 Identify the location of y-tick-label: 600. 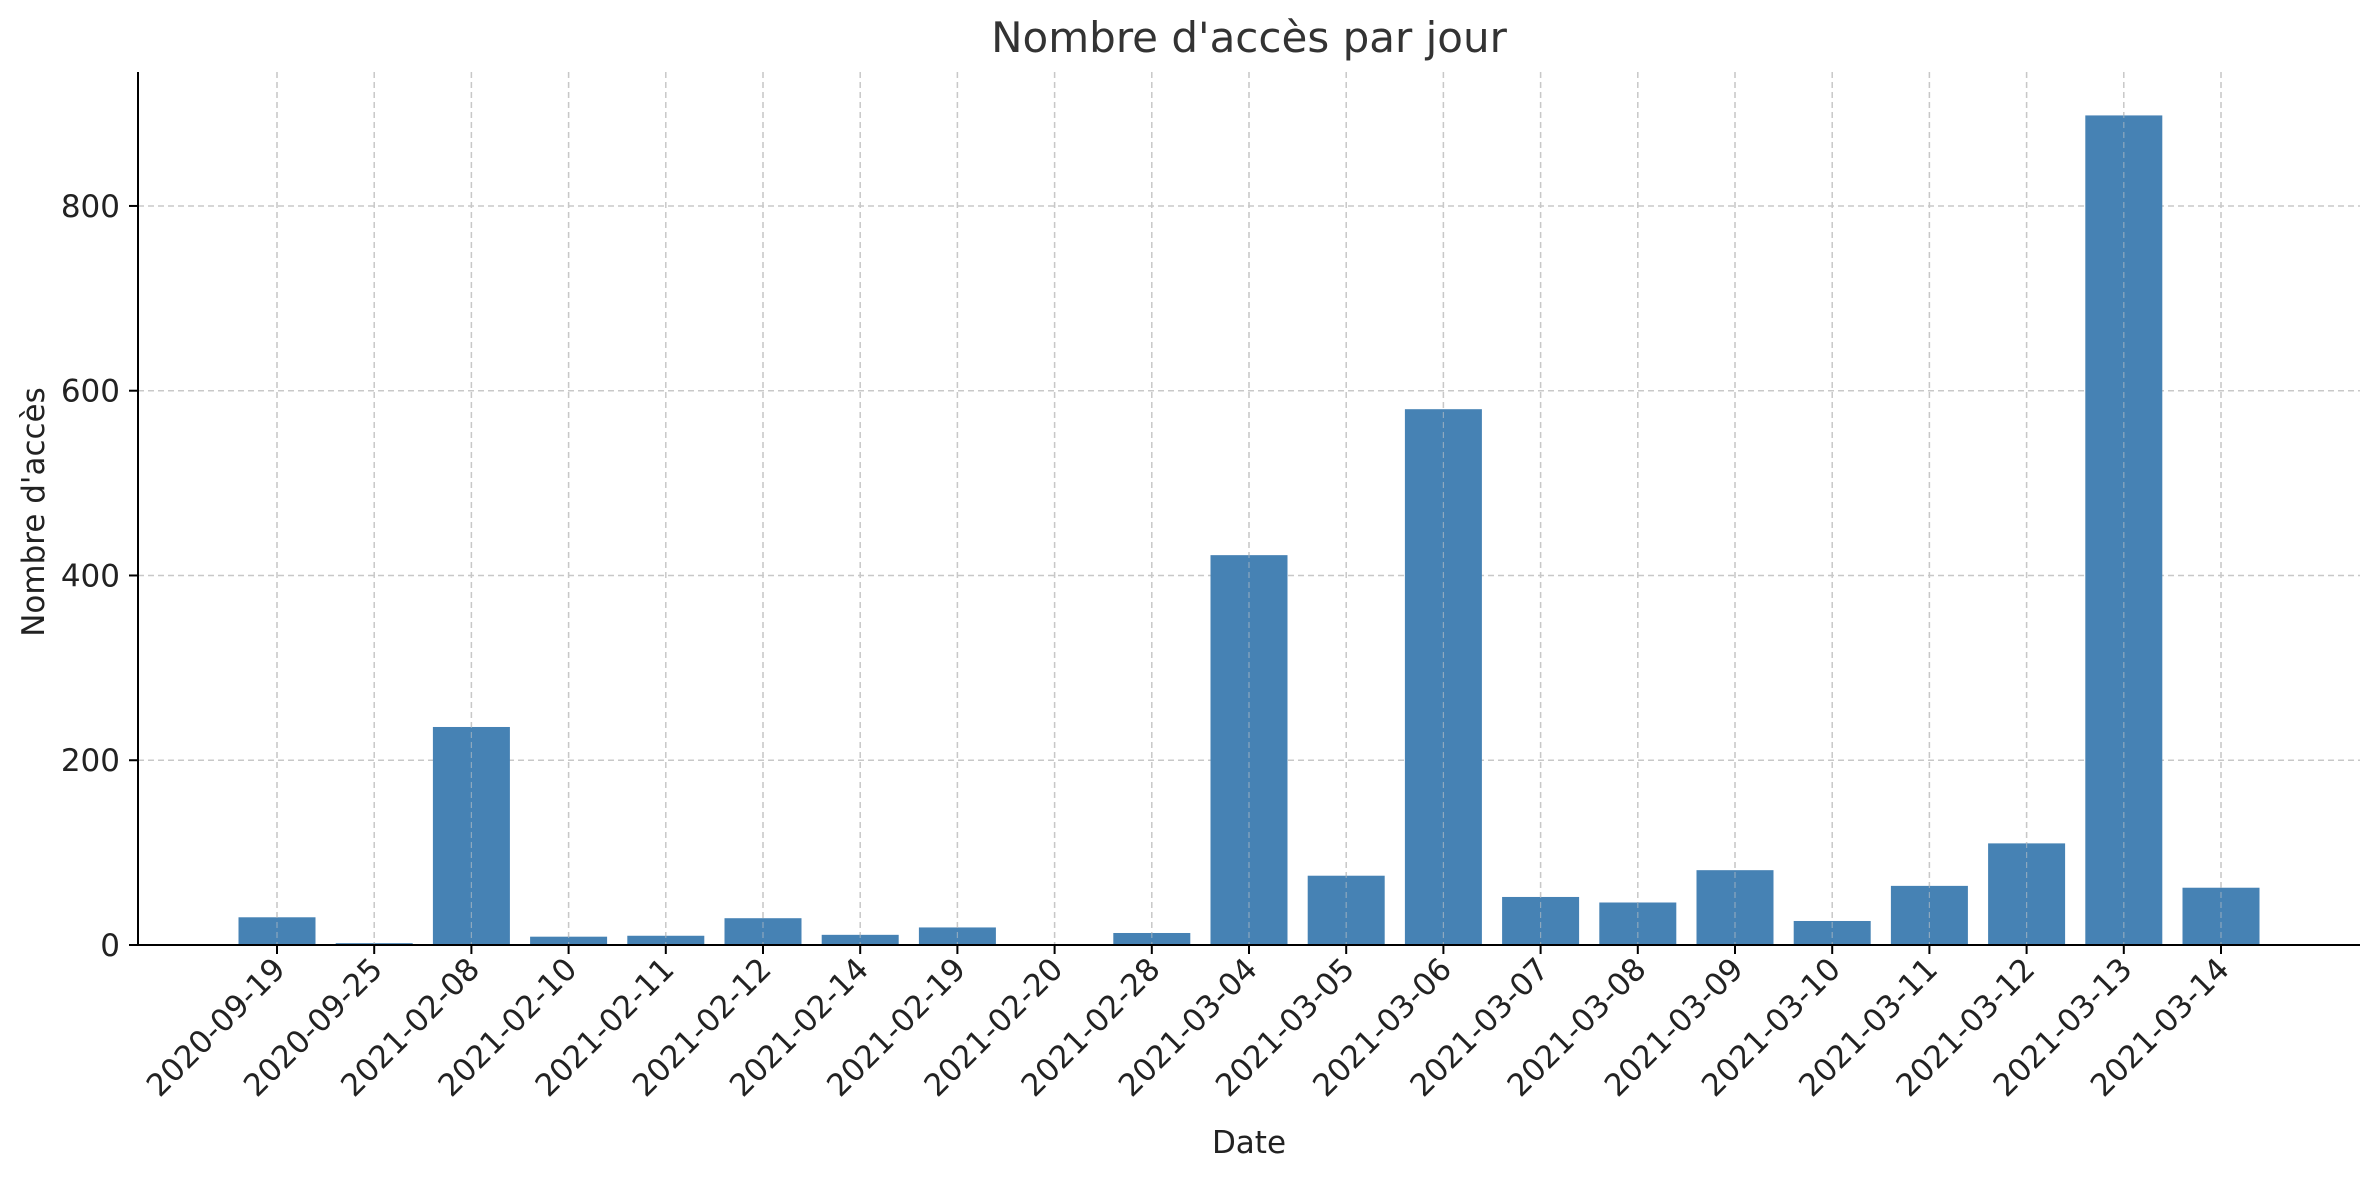
(90, 392).